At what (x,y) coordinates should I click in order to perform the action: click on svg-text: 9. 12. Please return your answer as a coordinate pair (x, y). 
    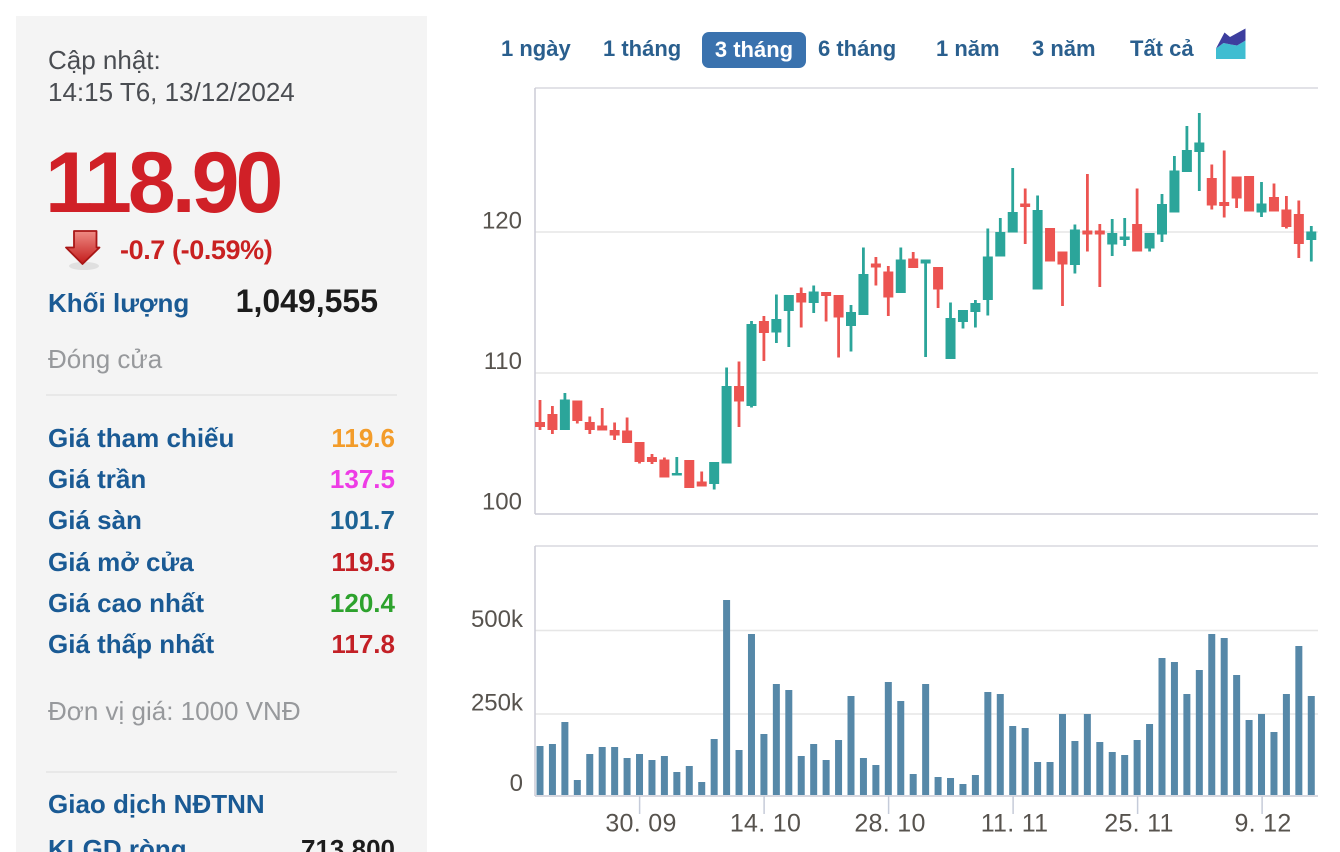
    Looking at the image, I should click on (1262, 824).